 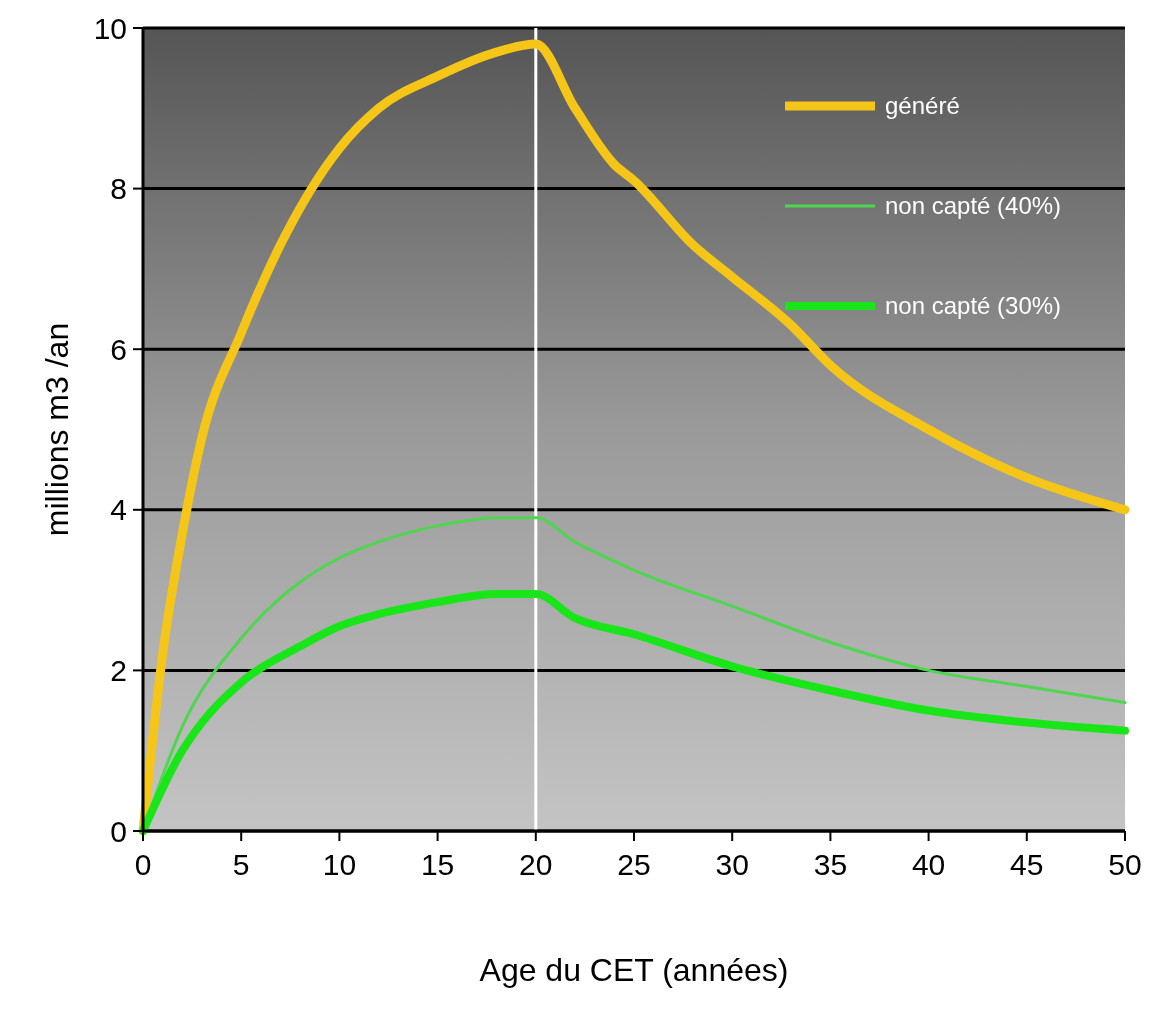 I want to click on y-tick-label: 2, so click(x=118, y=670).